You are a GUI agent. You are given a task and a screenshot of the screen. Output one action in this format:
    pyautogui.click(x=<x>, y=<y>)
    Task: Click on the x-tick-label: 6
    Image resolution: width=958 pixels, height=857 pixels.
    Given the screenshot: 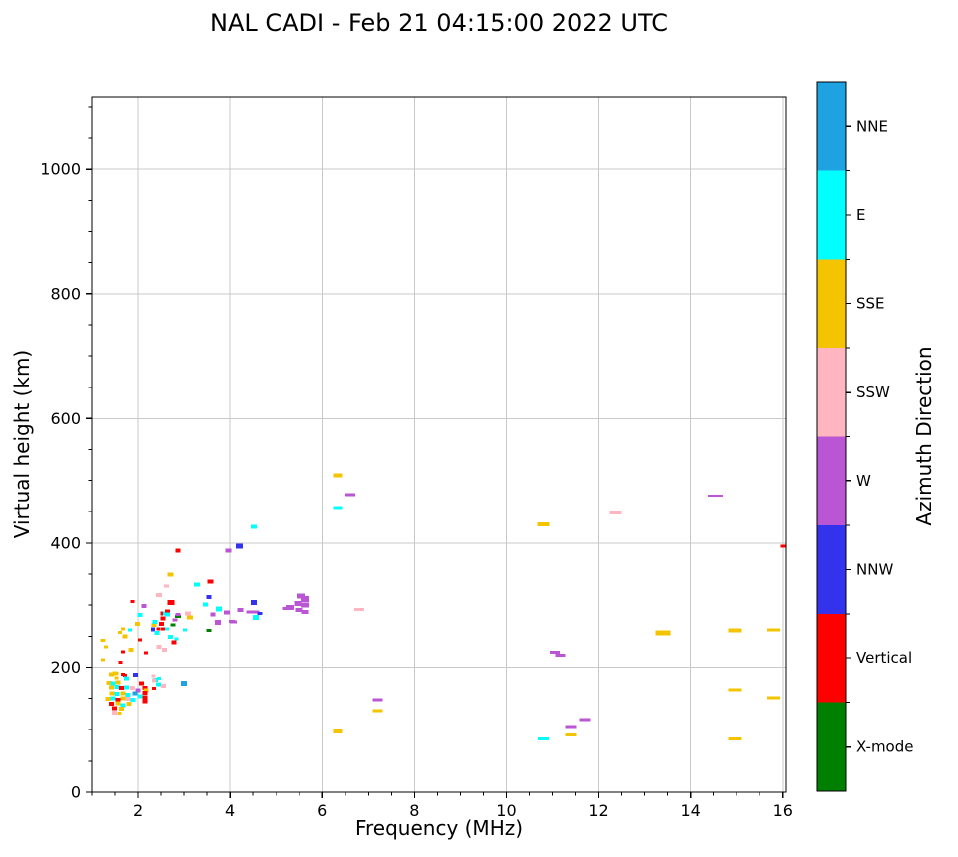 What is the action you would take?
    pyautogui.click(x=322, y=810)
    